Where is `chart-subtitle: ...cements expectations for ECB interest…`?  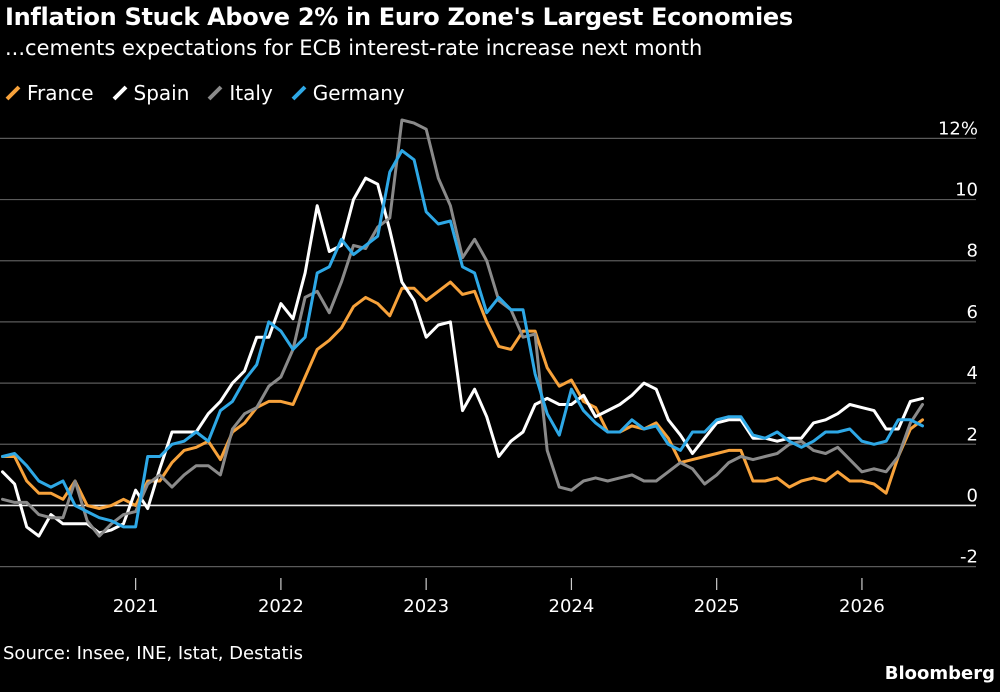
chart-subtitle: ...cements expectations for ECB interest… is located at coordinates (354, 48).